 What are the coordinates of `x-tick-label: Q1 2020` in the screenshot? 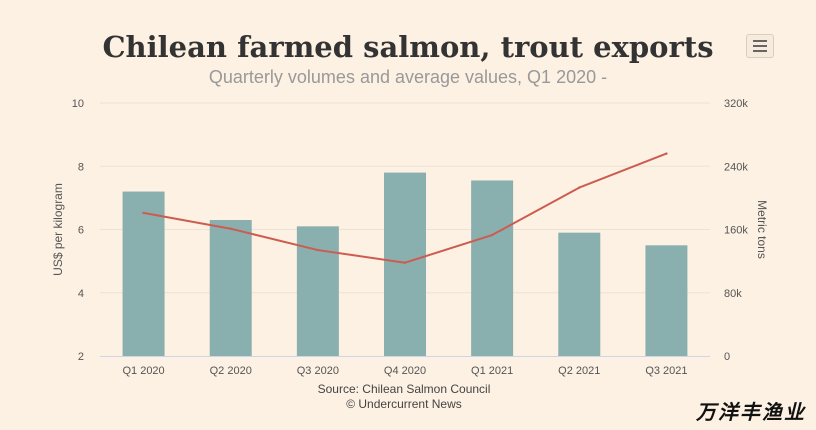 It's located at (143, 371).